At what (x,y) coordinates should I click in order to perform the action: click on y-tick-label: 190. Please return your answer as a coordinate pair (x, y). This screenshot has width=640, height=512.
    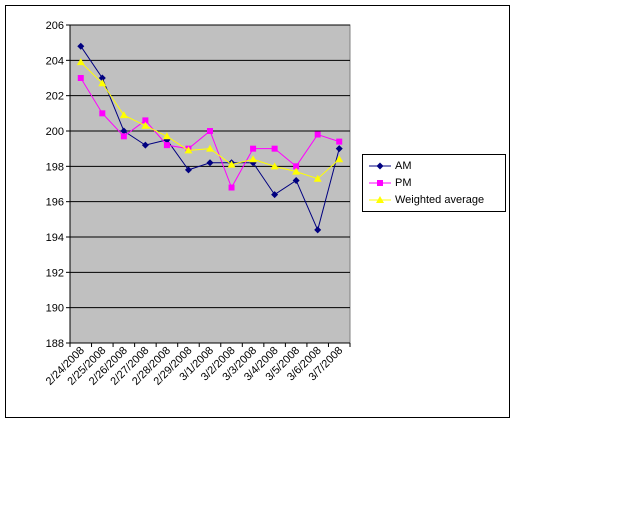
    Looking at the image, I should click on (55, 309).